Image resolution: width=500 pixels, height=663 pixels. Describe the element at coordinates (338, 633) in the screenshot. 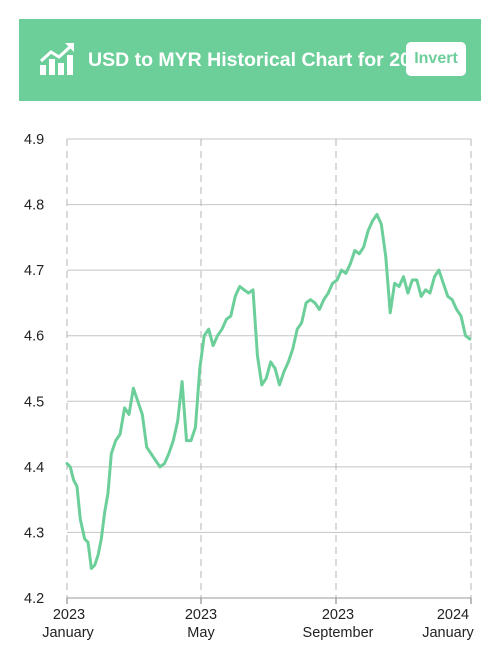

I see `x-tick-month: September` at that location.